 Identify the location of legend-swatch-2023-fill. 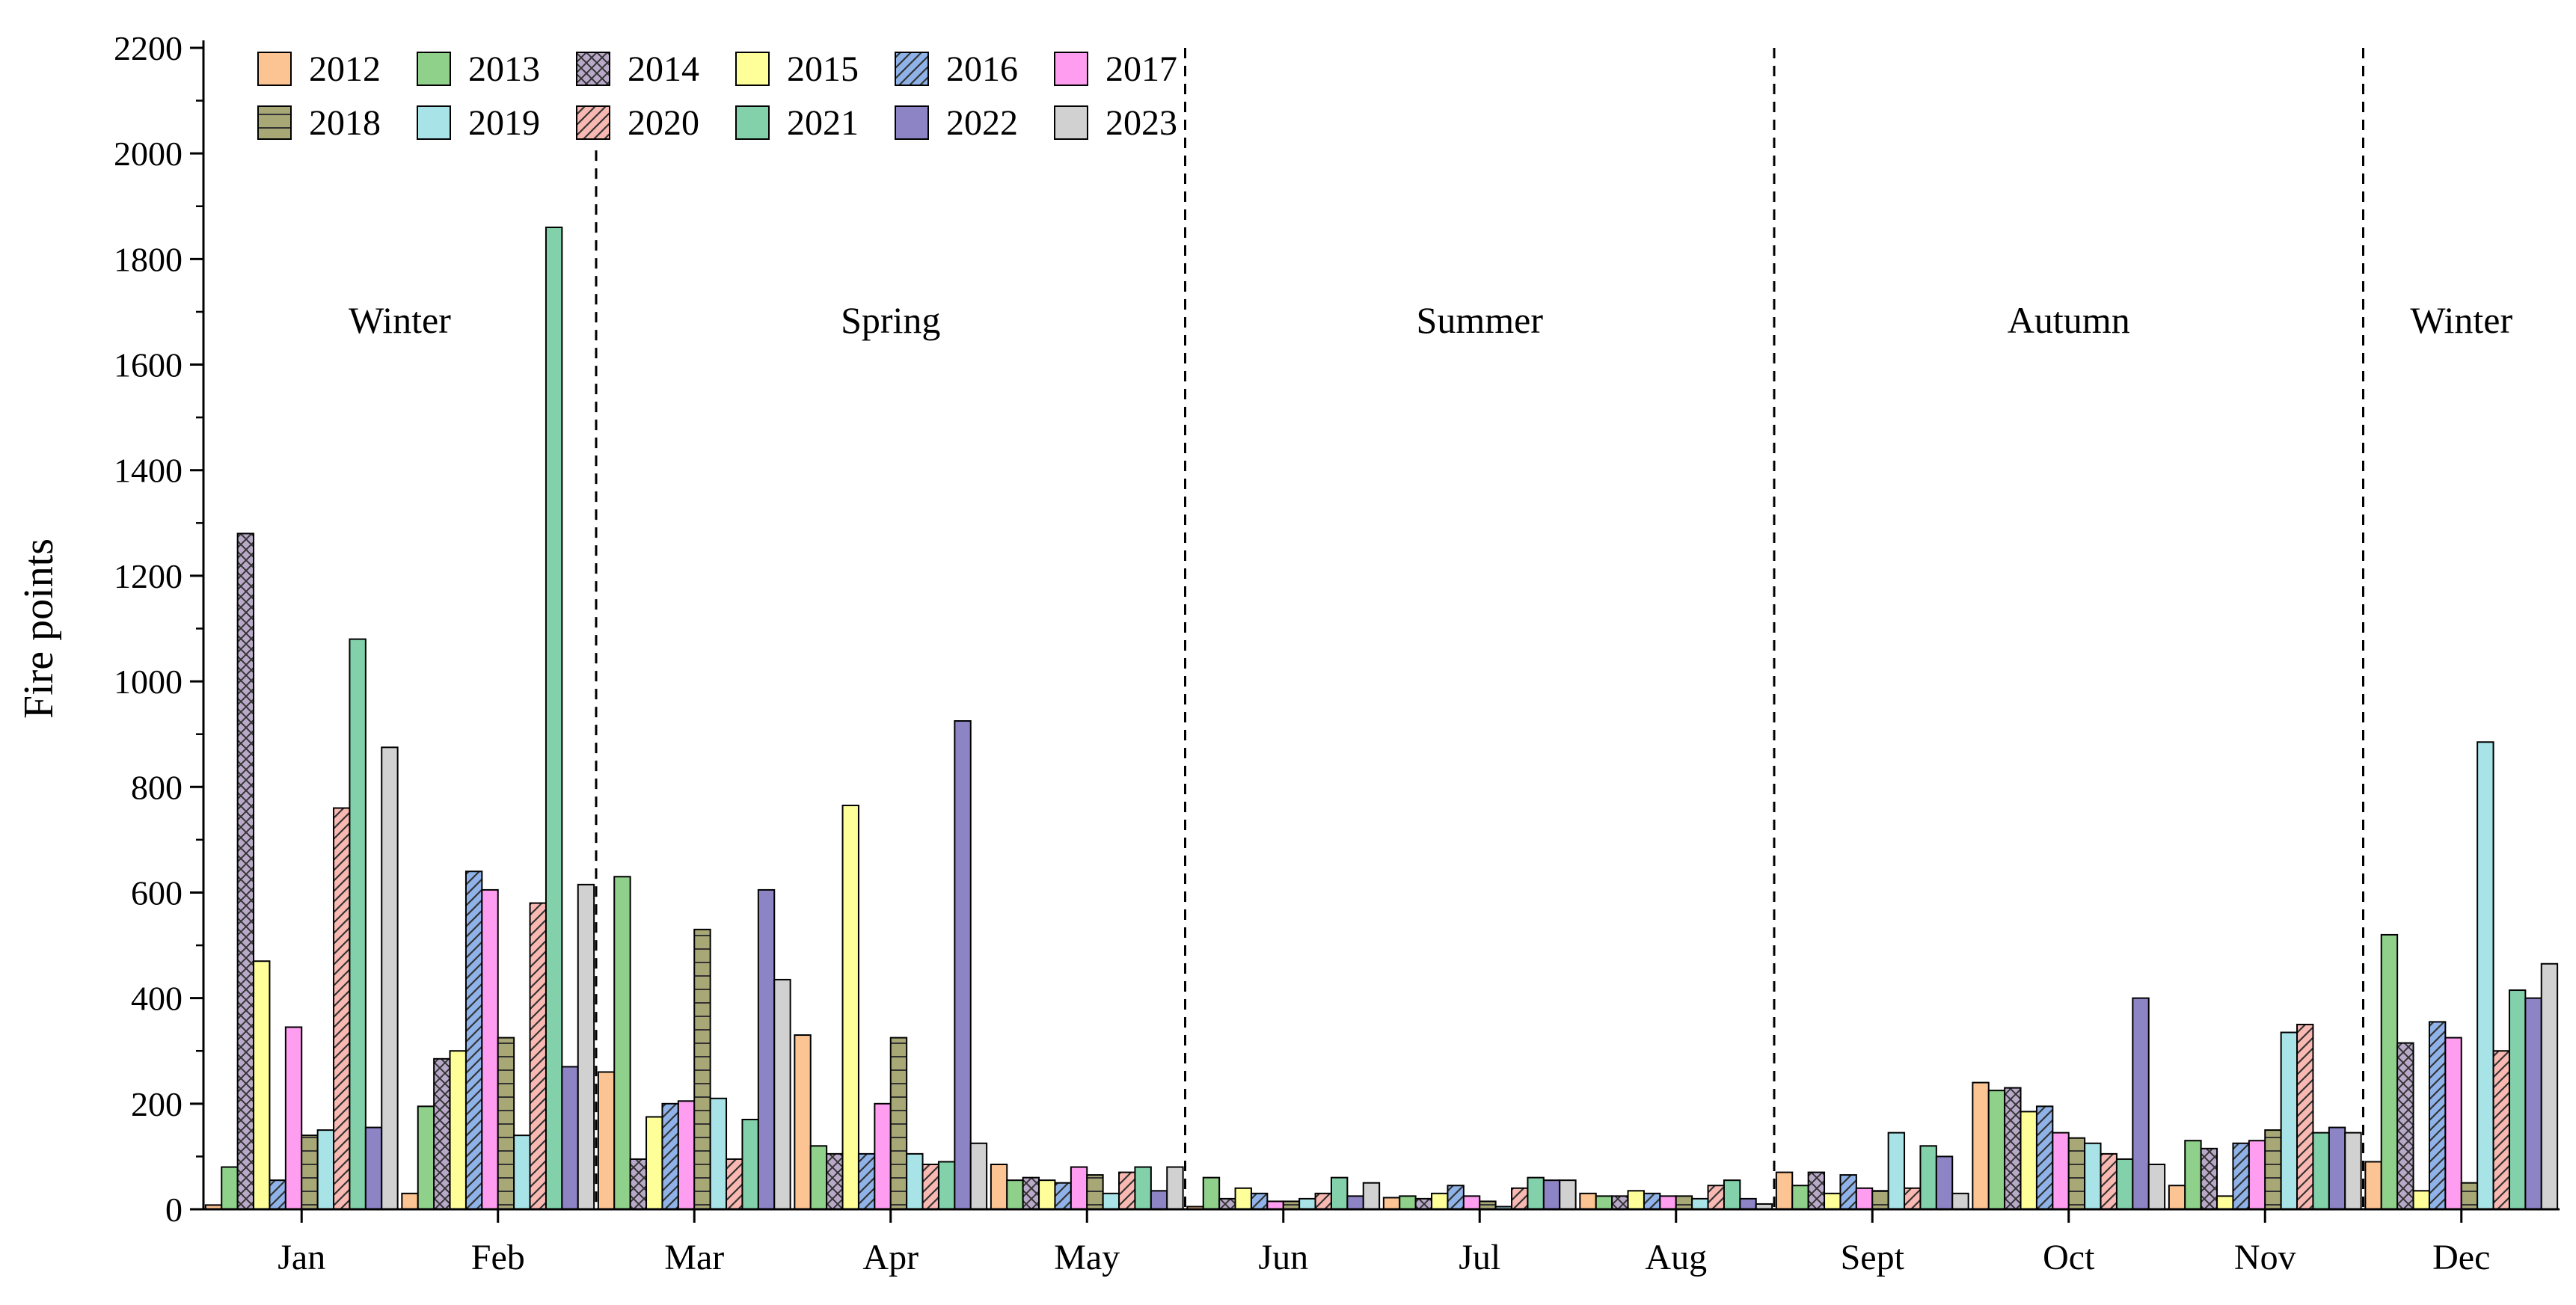
(1071, 122).